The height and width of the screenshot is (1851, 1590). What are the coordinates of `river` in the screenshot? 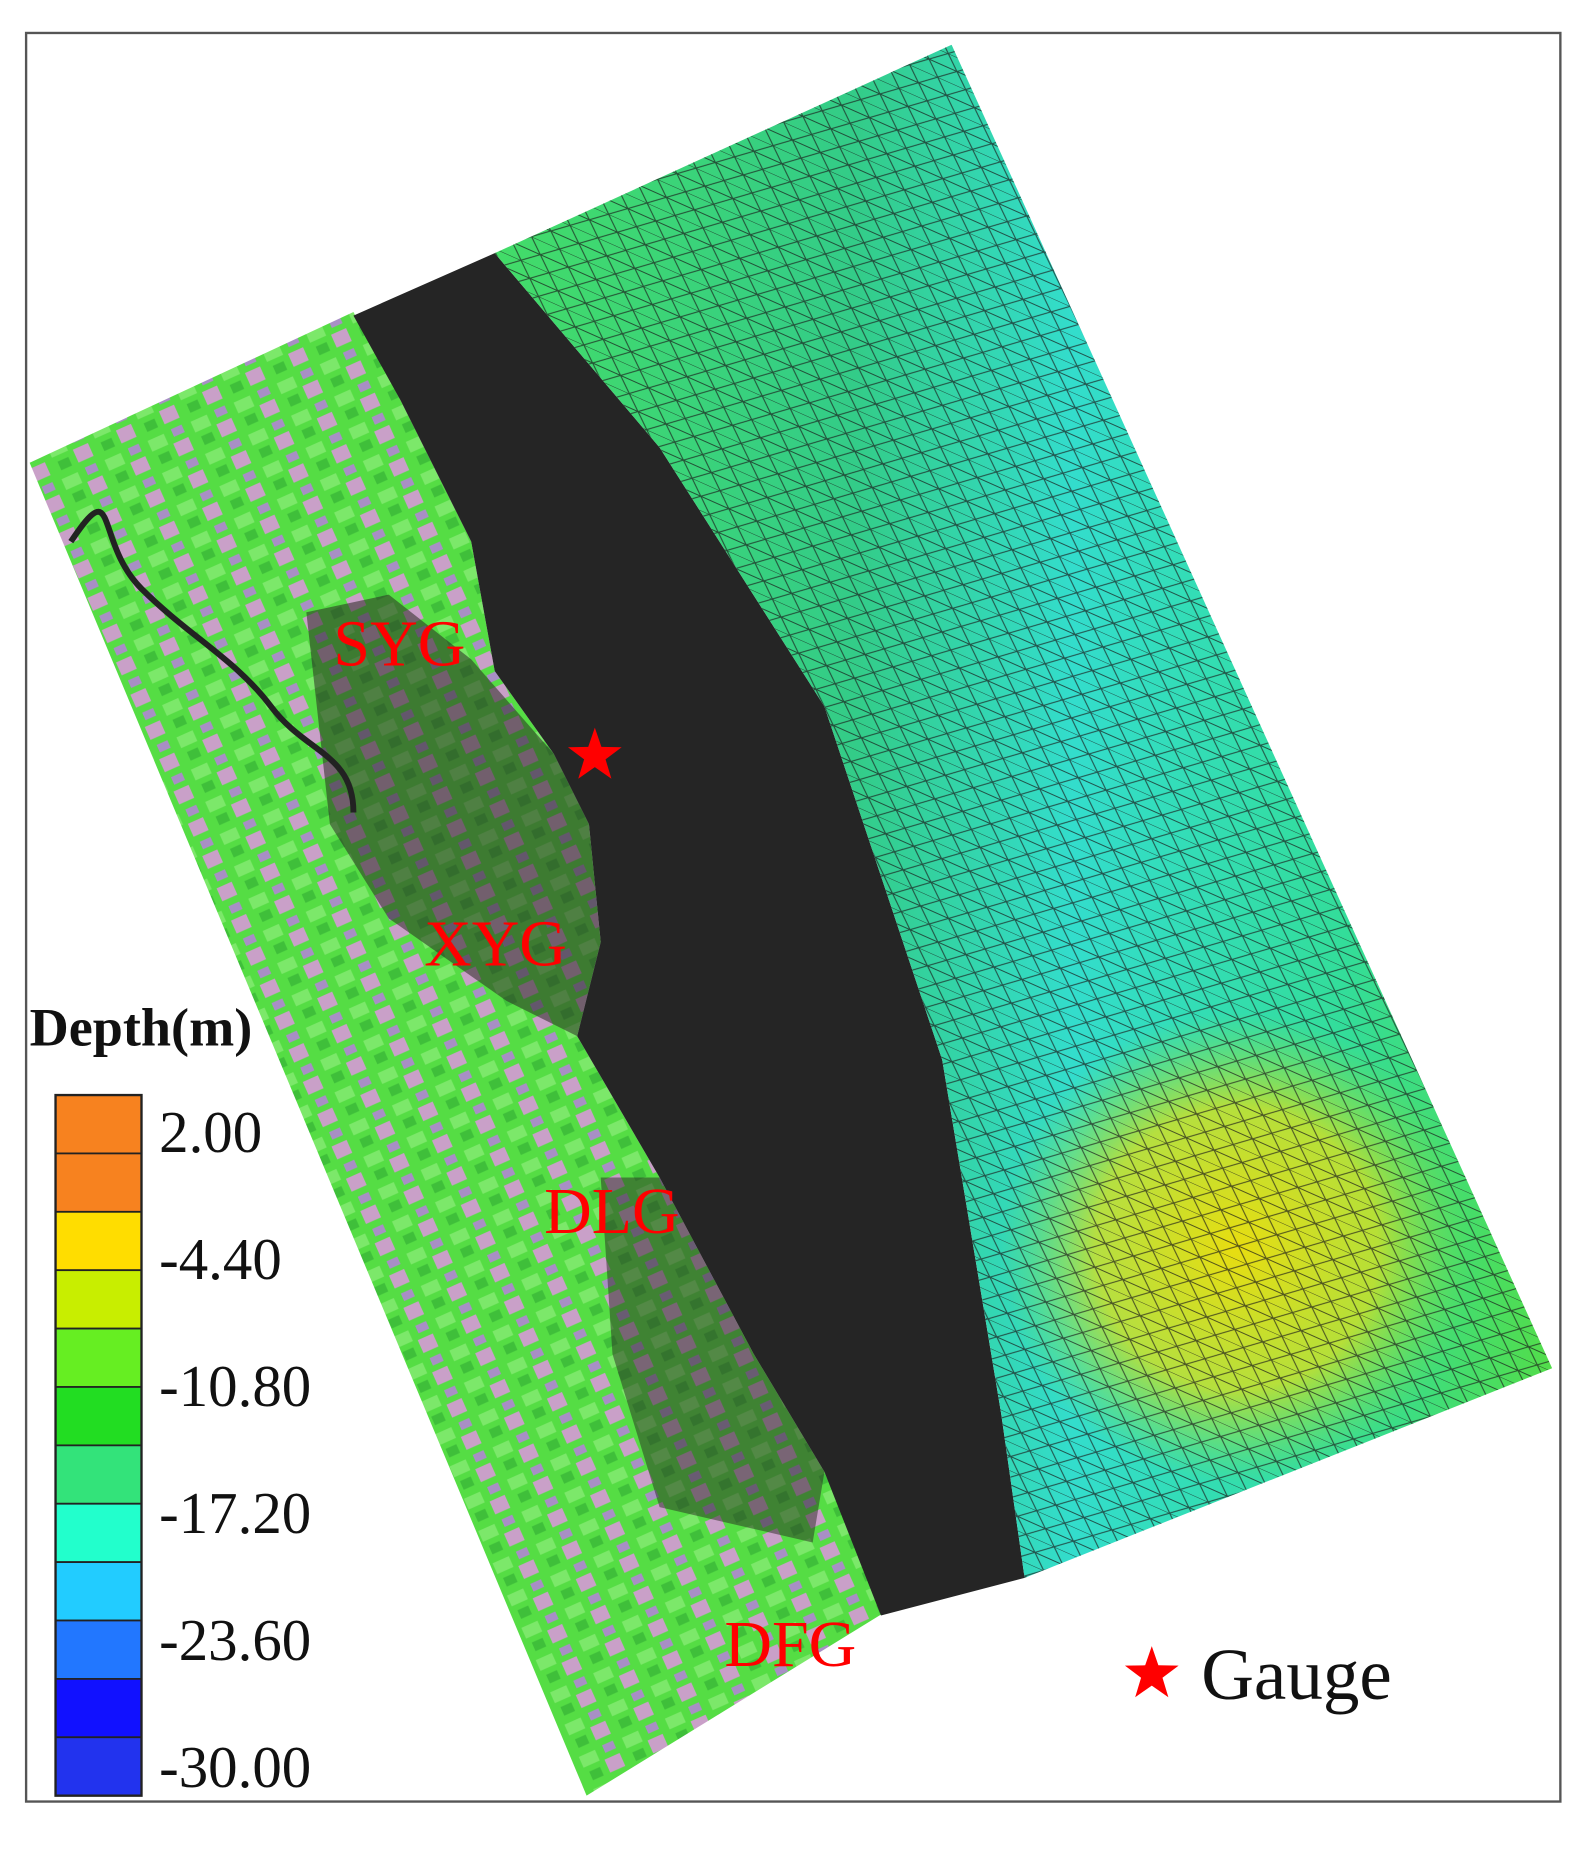 It's located at (212, 660).